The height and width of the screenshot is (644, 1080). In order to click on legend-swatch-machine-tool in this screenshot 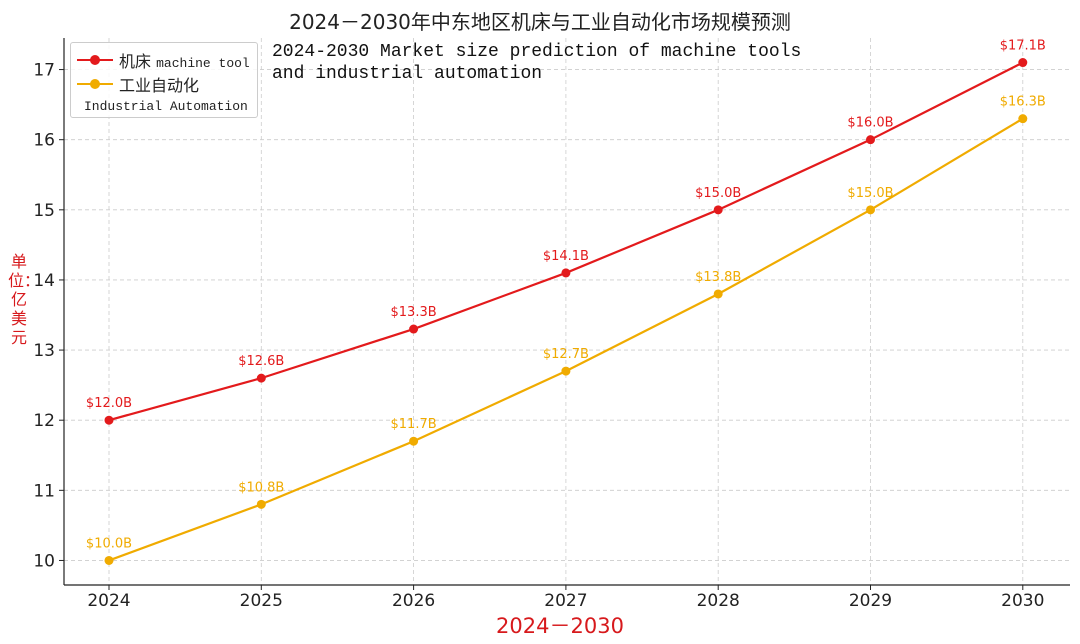, I will do `click(95, 60)`.